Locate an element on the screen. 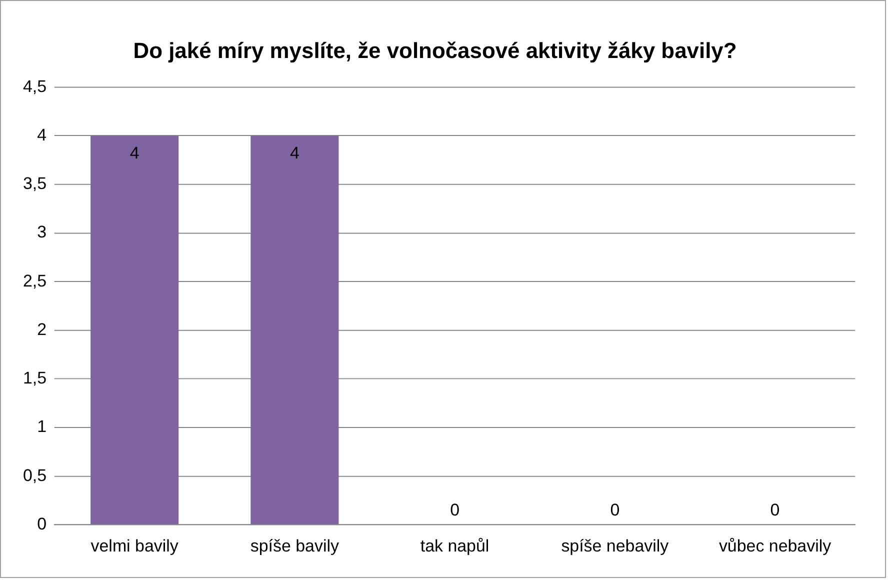 This screenshot has height=580, width=888. y-tick-label: 1 is located at coordinates (42, 426).